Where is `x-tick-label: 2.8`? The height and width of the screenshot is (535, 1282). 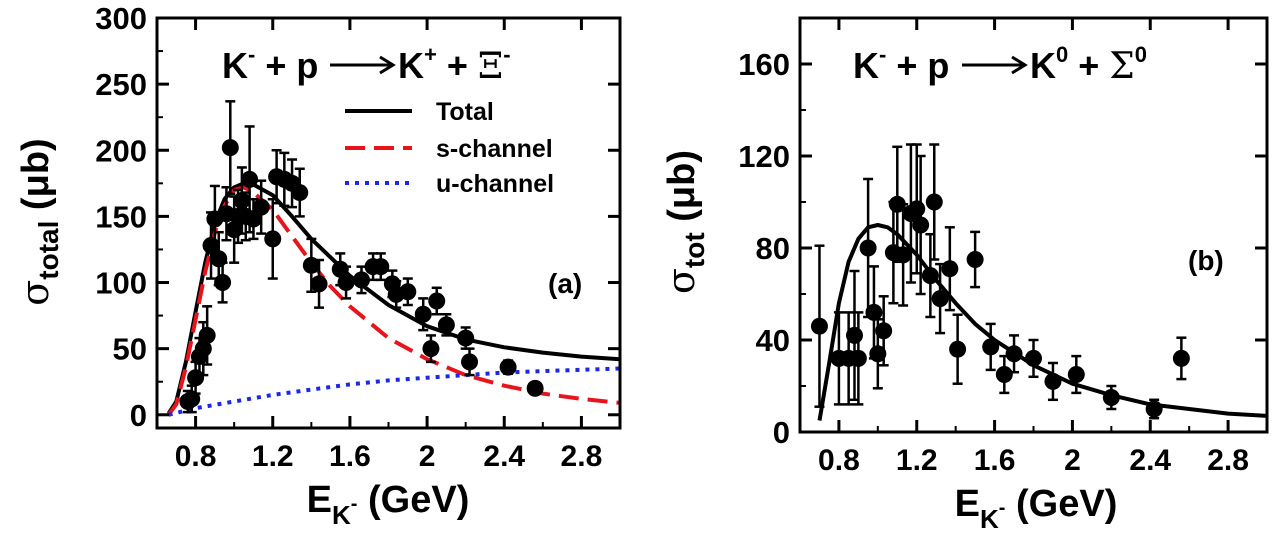 x-tick-label: 2.8 is located at coordinates (1228, 460).